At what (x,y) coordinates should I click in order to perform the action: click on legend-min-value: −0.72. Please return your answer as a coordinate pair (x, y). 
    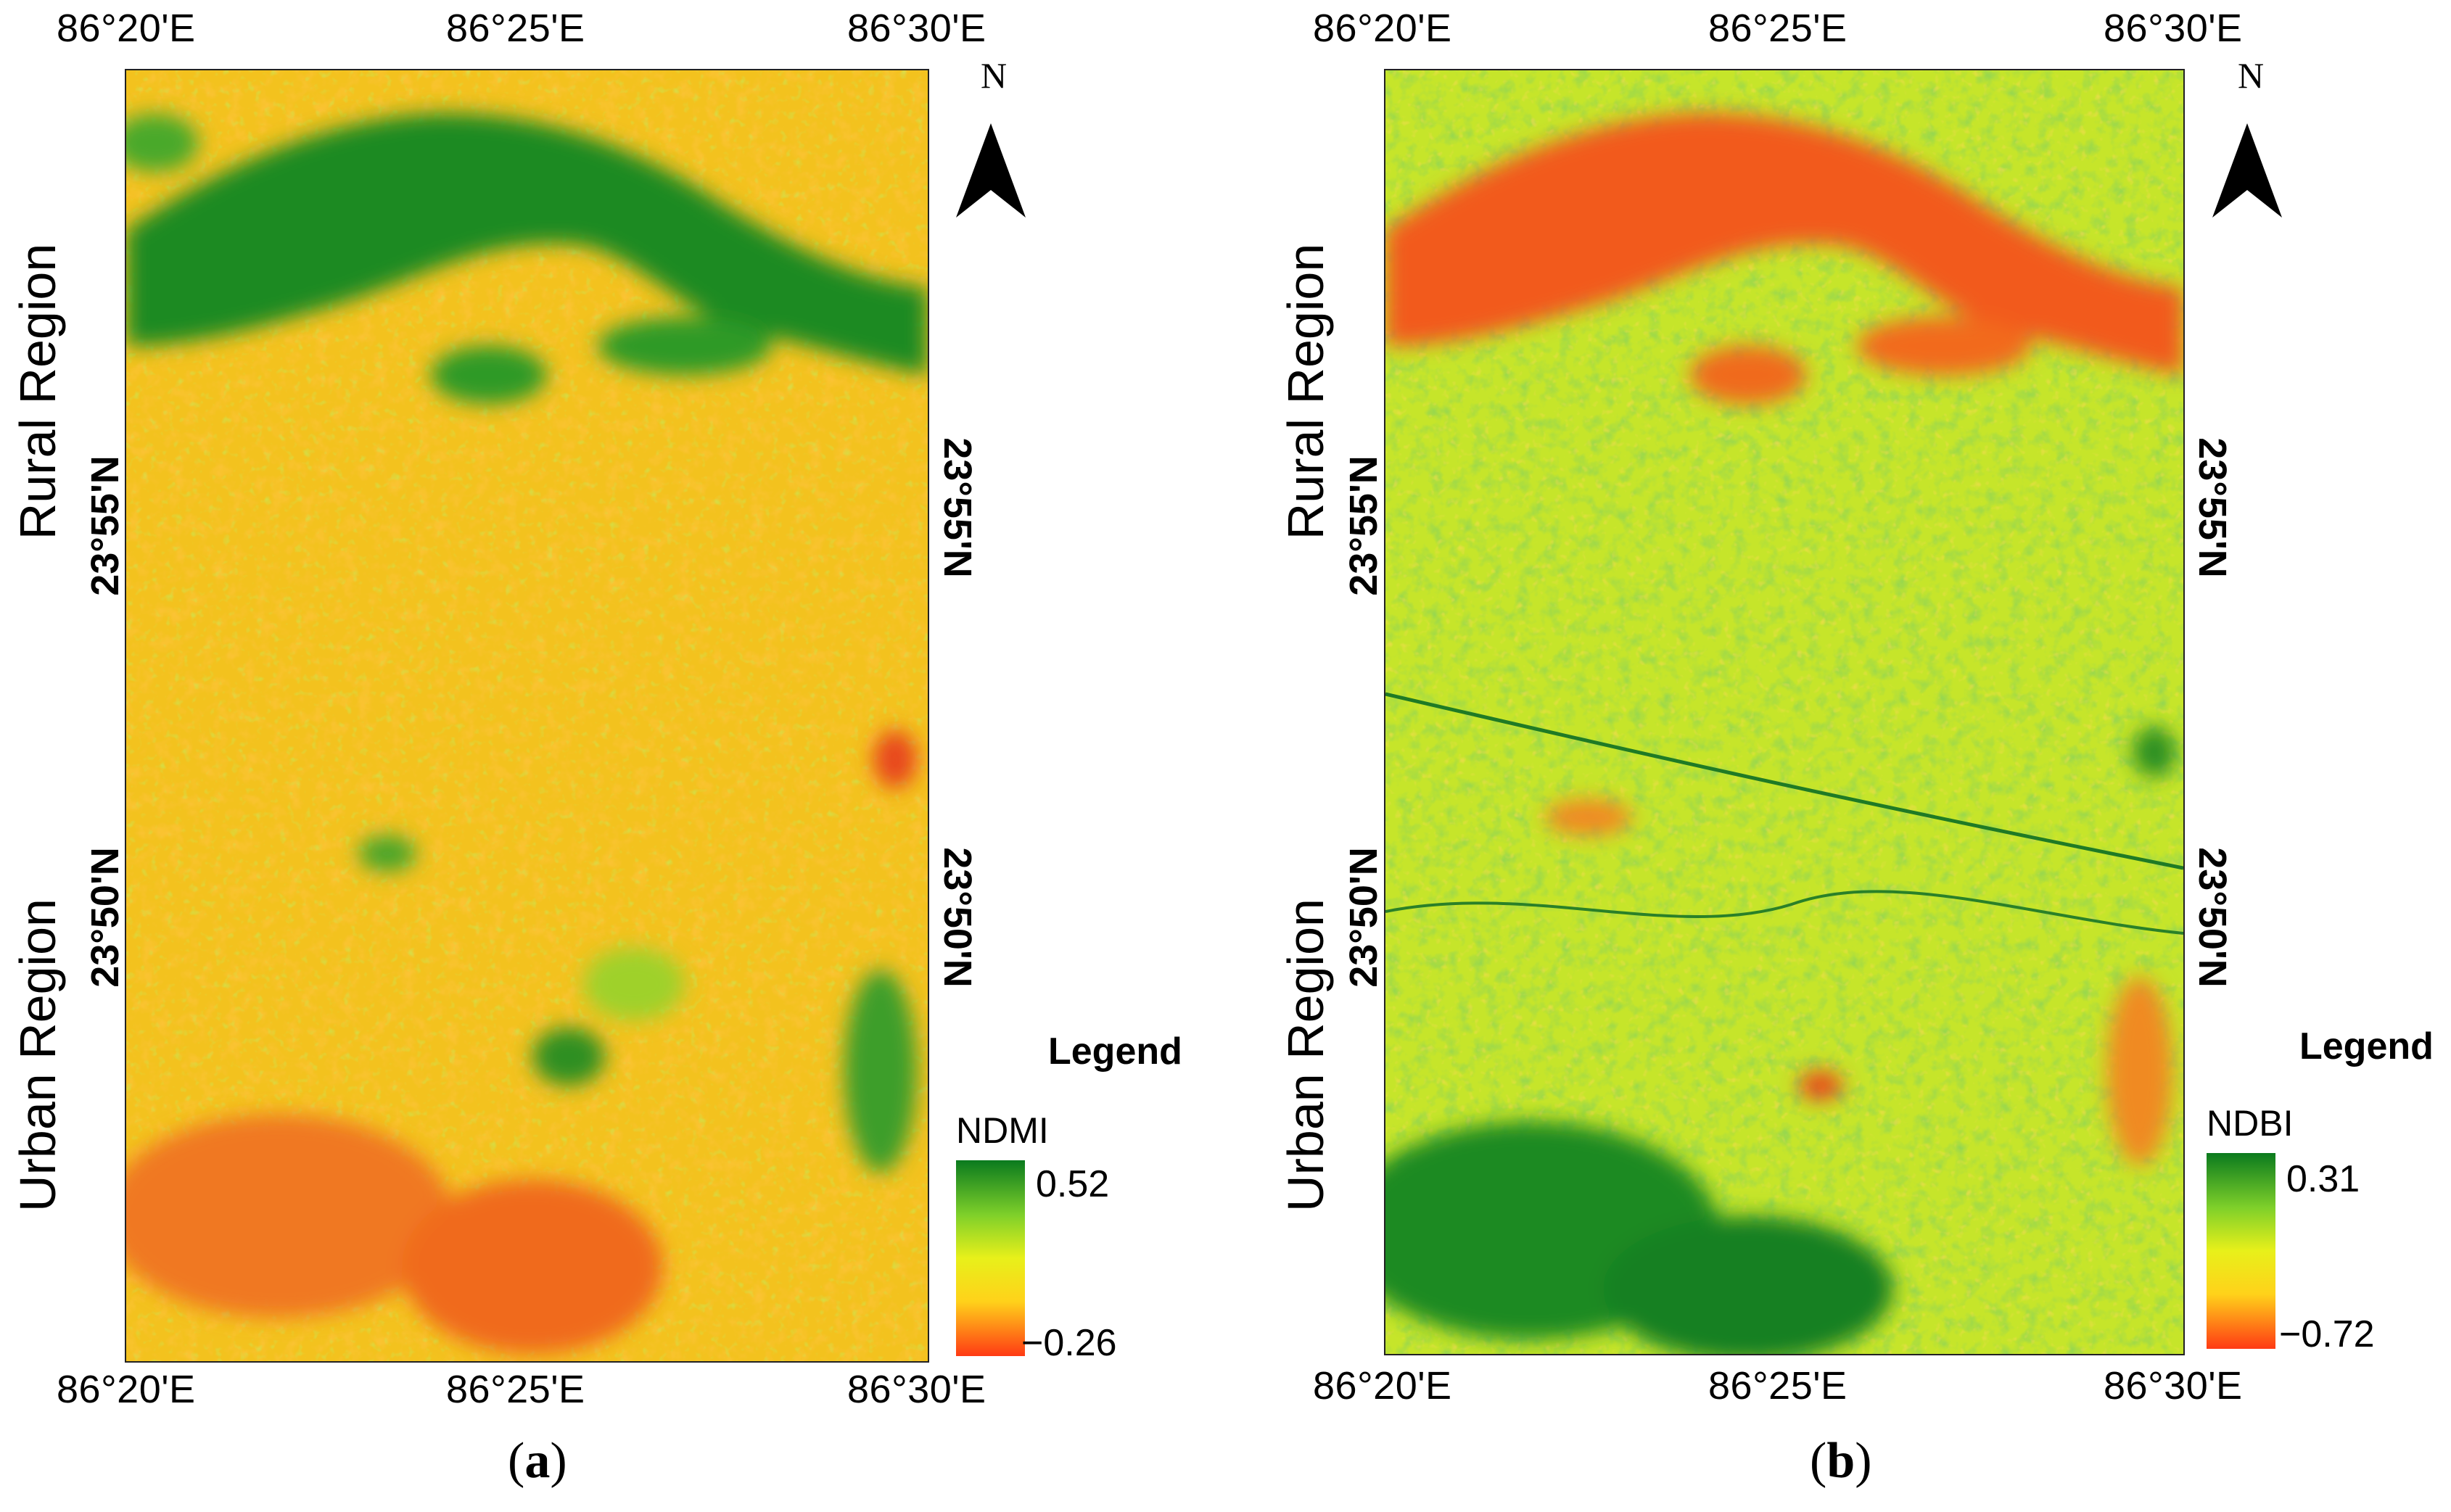
    Looking at the image, I should click on (2327, 1334).